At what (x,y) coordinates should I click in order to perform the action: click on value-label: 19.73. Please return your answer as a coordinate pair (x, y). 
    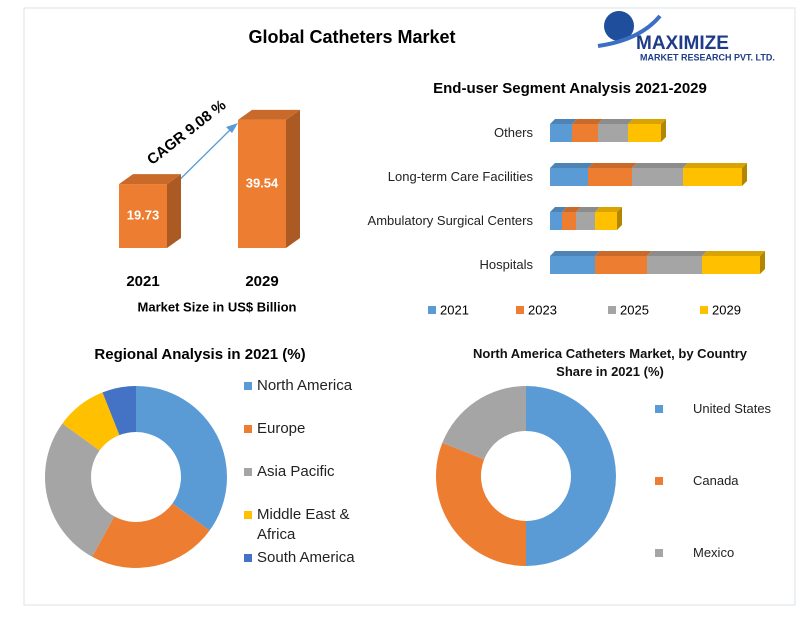
    Looking at the image, I should click on (143, 214).